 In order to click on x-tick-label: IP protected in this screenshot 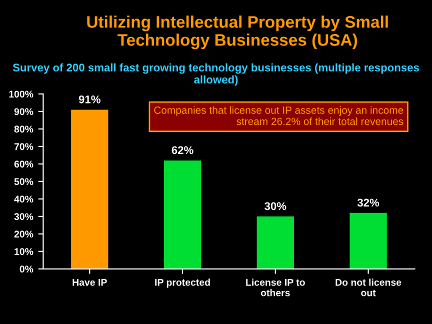, I will do `click(182, 283)`.